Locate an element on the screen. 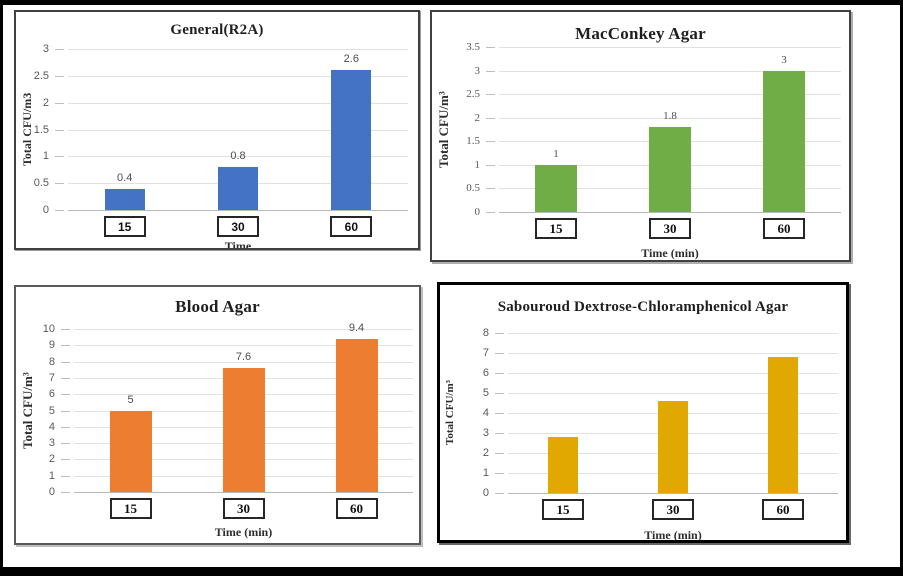 This screenshot has height=576, width=903. bar-data-label: 1.8 is located at coordinates (670, 116).